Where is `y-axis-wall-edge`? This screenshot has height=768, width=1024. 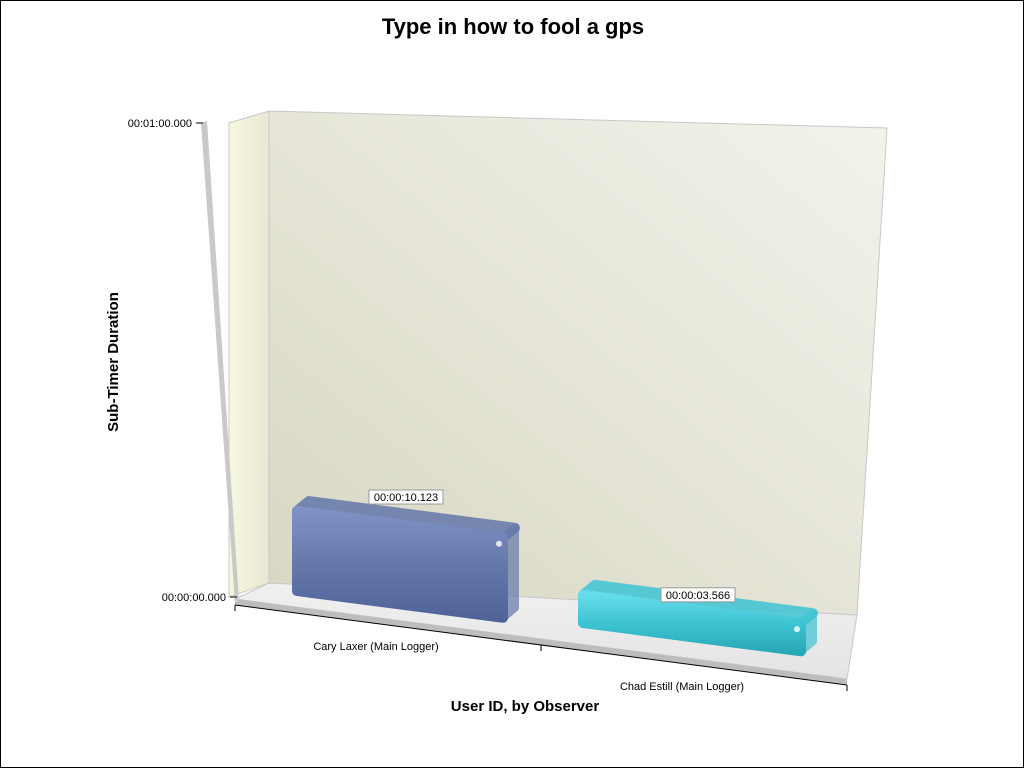 y-axis-wall-edge is located at coordinates (220, 362).